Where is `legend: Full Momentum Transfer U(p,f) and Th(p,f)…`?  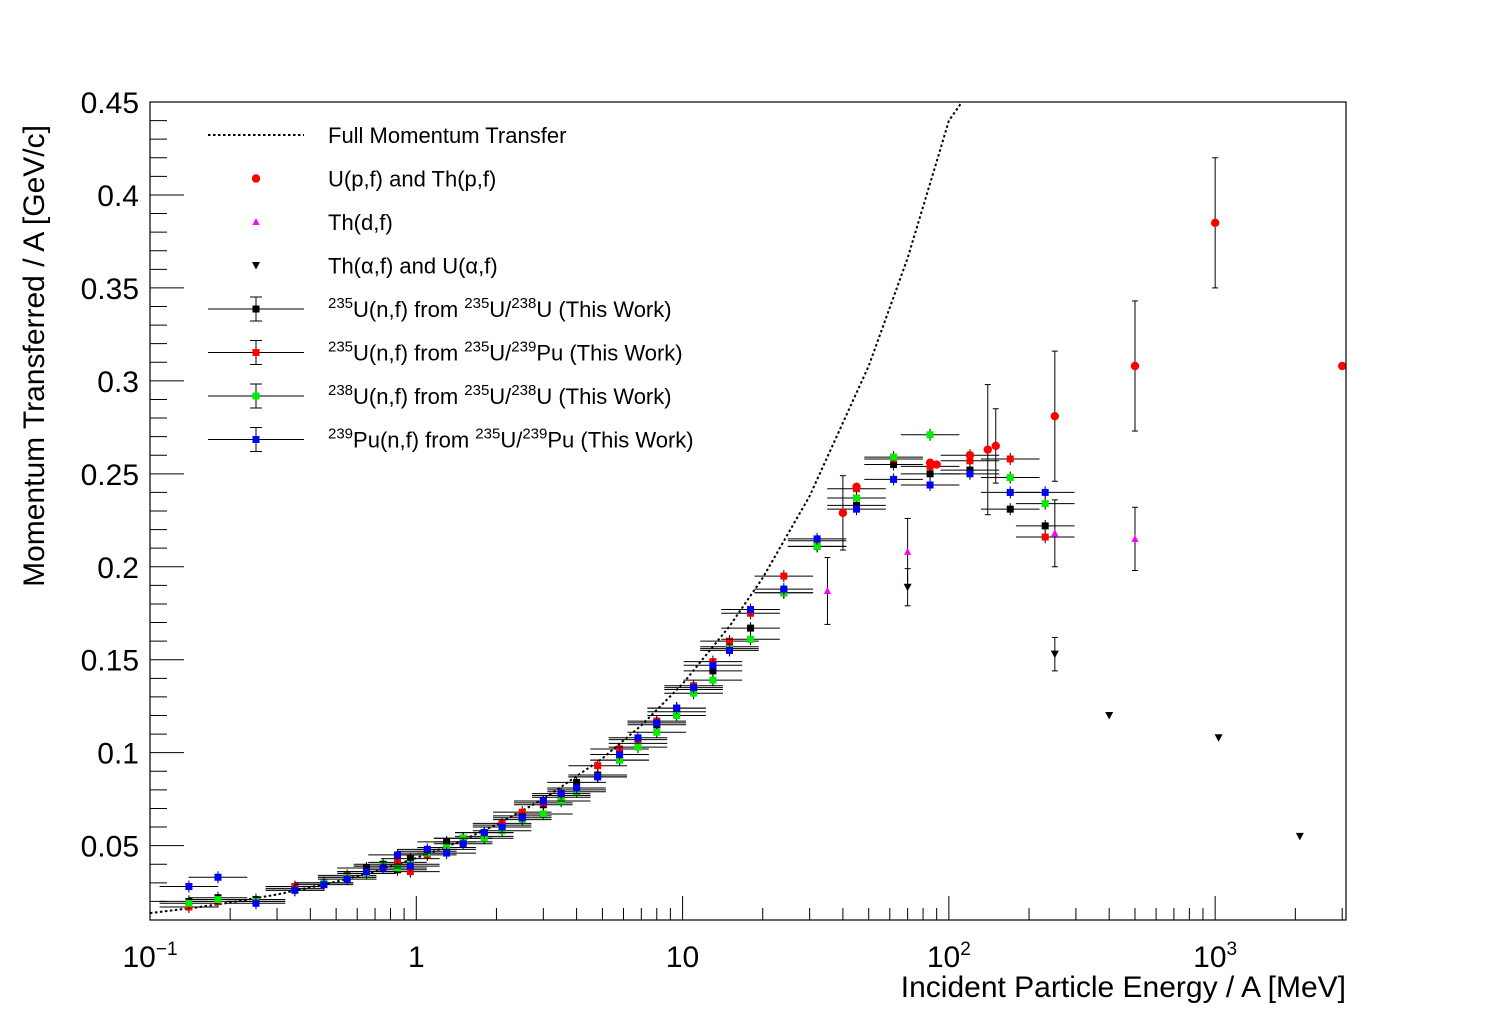 legend: Full Momentum Transfer U(p,f) and Th(p,f)… is located at coordinates (451, 288).